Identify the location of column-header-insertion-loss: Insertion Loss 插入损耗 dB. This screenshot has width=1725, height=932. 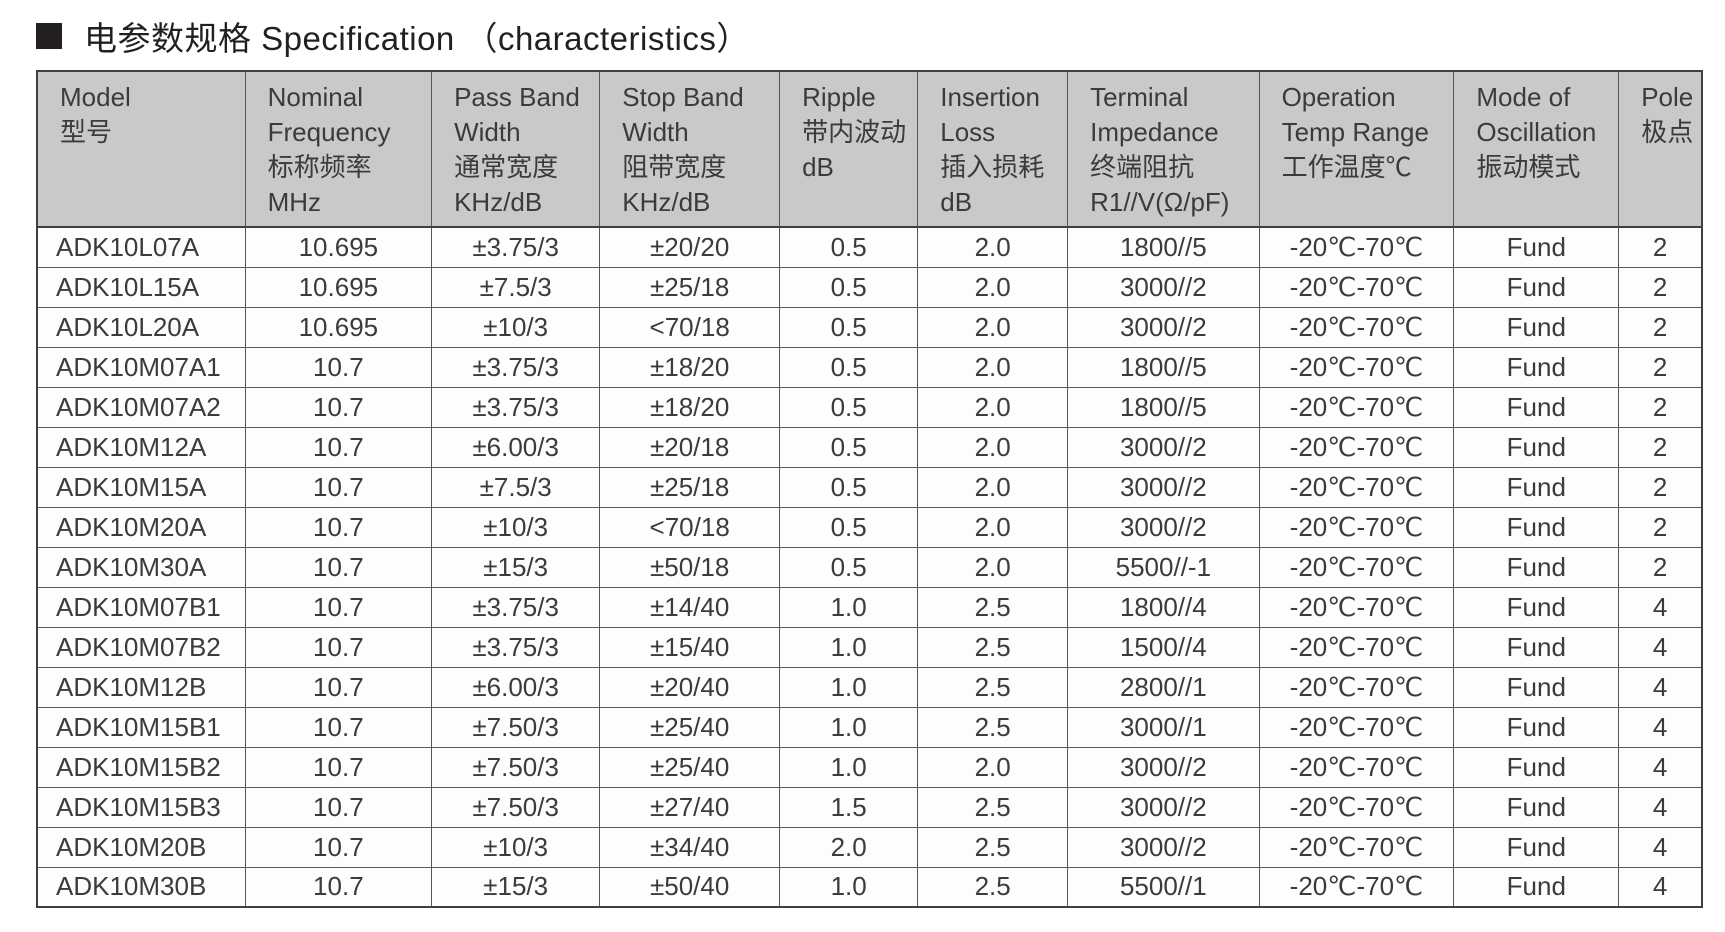
(993, 149).